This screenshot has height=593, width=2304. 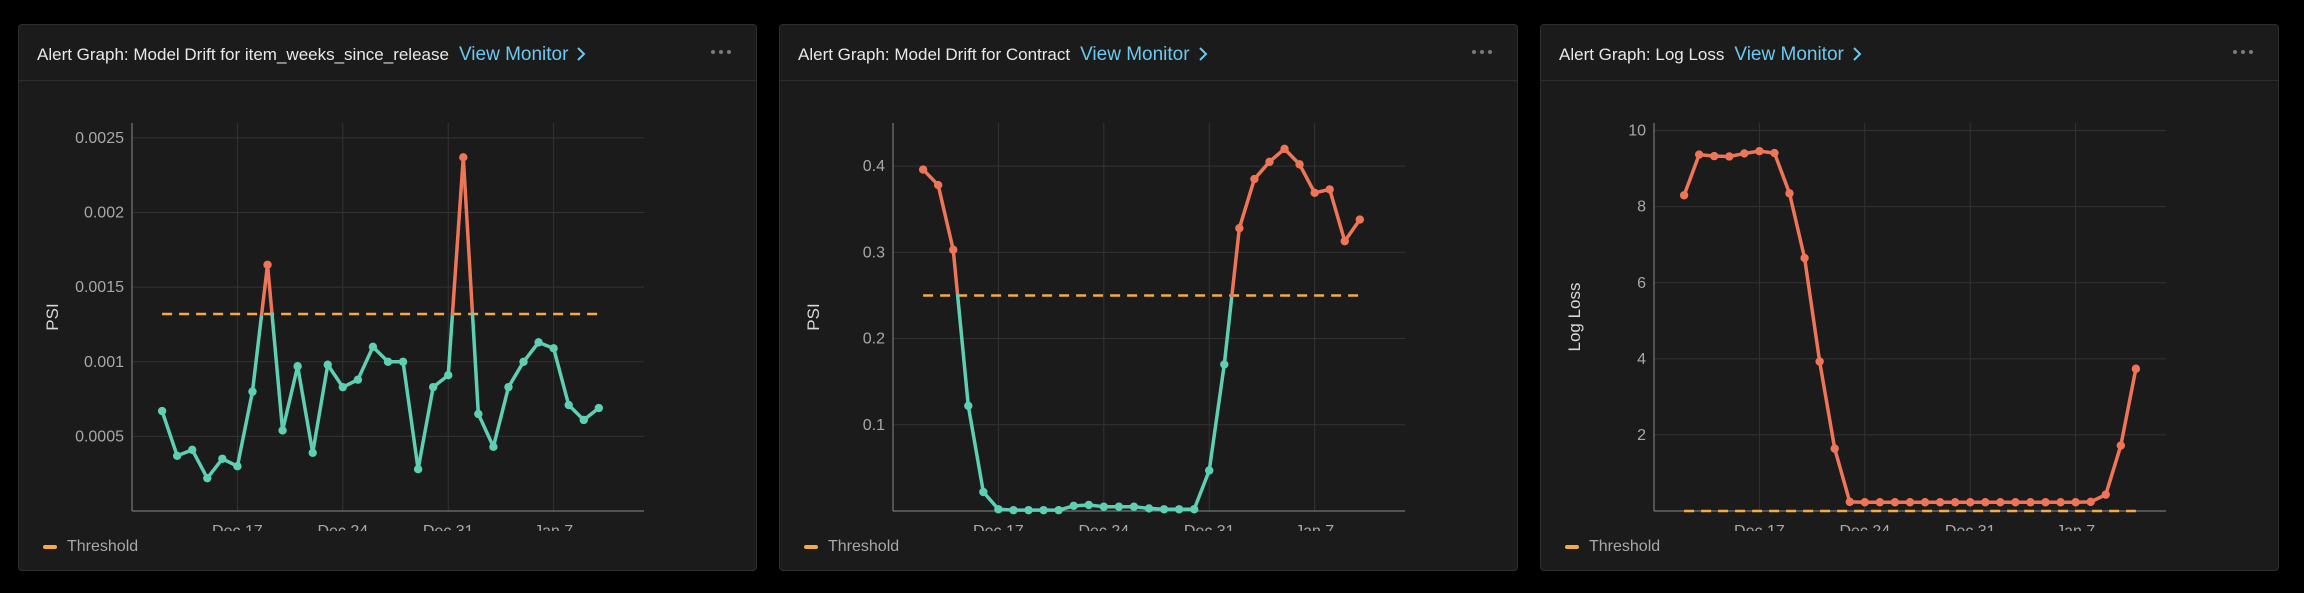 What do you see at coordinates (1641, 359) in the screenshot?
I see `y-tick-label: 4` at bounding box center [1641, 359].